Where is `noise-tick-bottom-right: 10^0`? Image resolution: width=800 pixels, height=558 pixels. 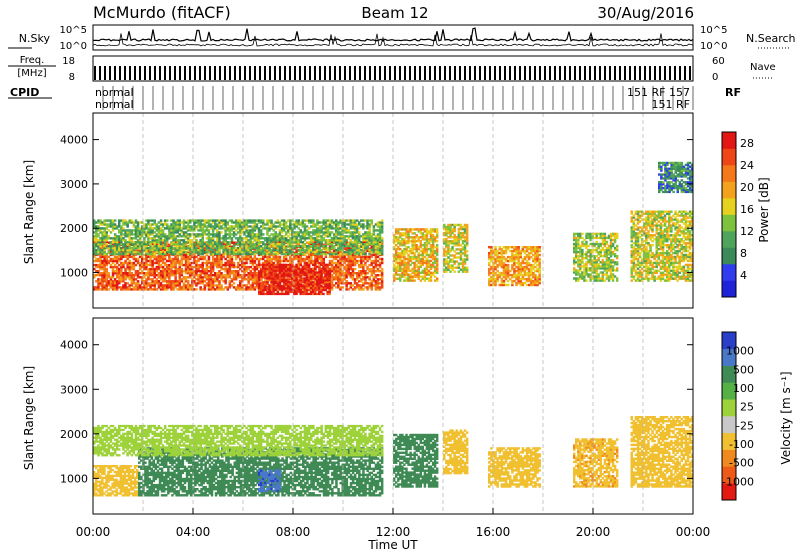 noise-tick-bottom-right: 10^0 is located at coordinates (713, 46).